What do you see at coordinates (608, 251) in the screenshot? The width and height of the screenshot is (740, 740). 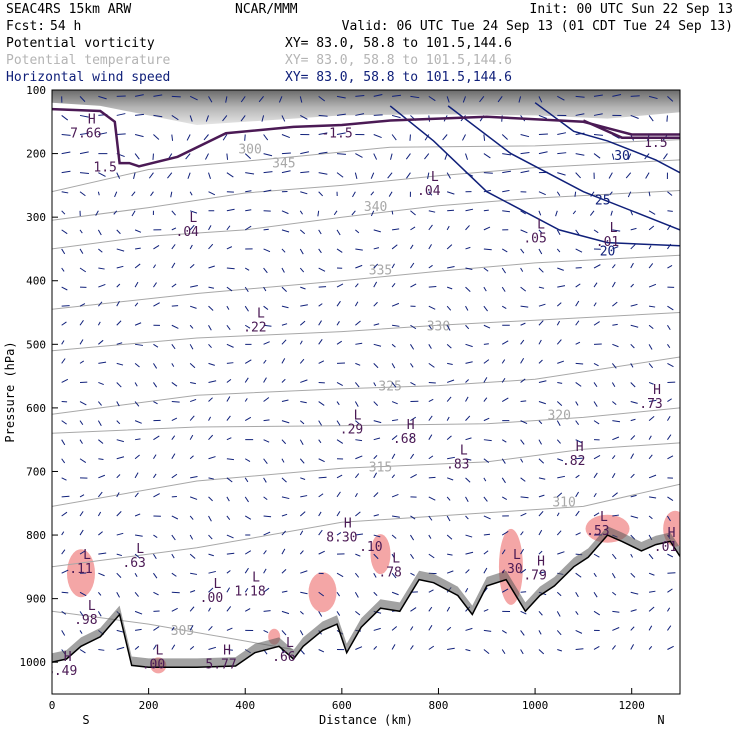 I see `wind-label-20: 20` at bounding box center [608, 251].